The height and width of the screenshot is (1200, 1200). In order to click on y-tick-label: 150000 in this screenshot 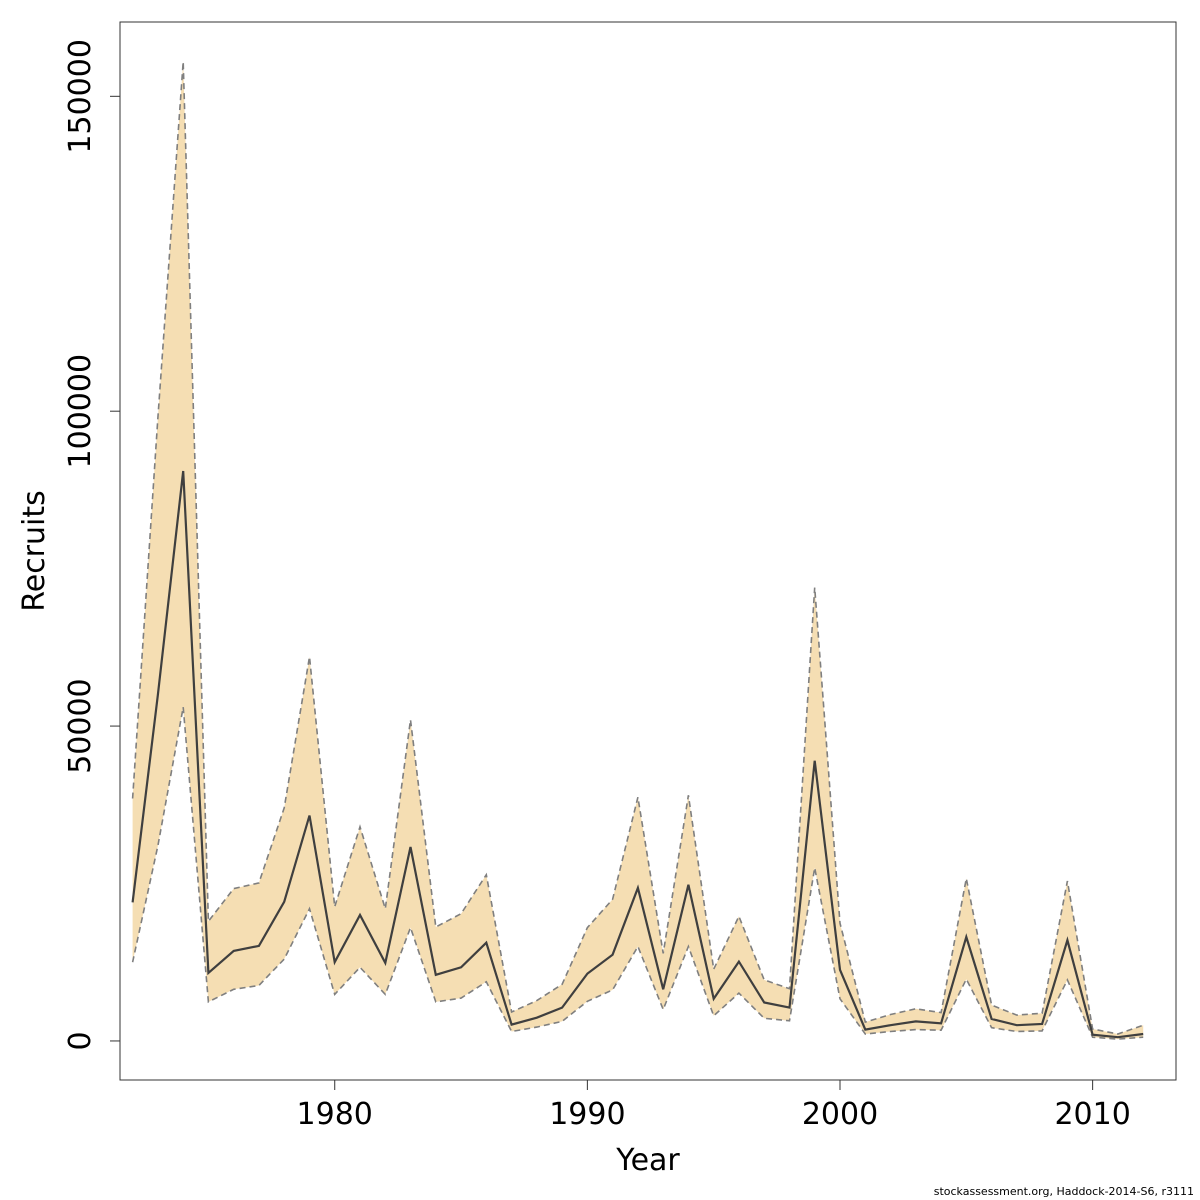, I will do `click(80, 96)`.